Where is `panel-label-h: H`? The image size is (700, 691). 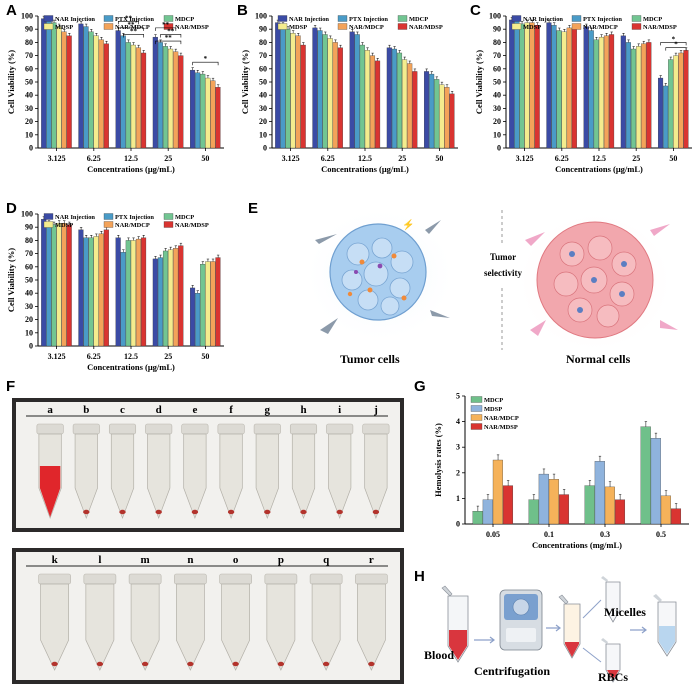 panel-label-h: H is located at coordinates (419, 576).